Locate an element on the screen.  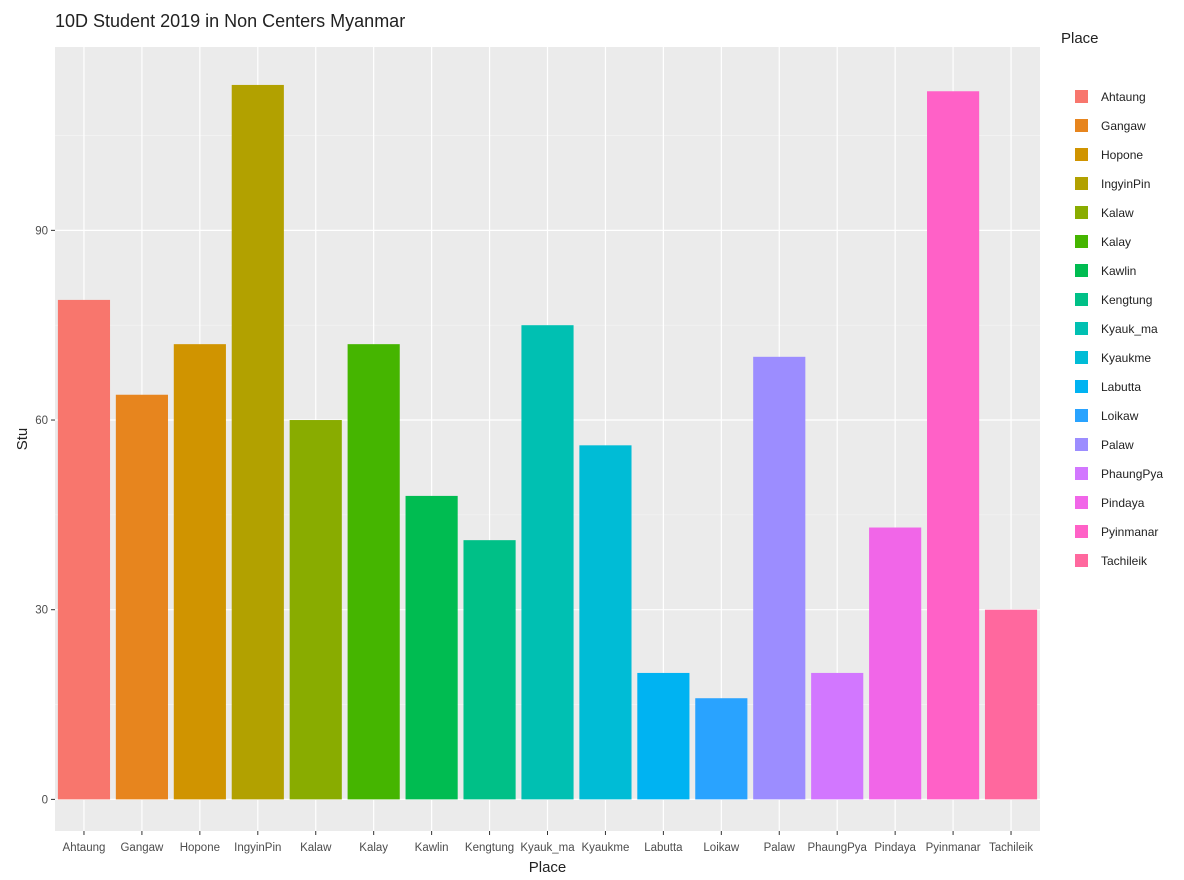
legend-entry-label: Ahtaung is located at coordinates (1123, 97).